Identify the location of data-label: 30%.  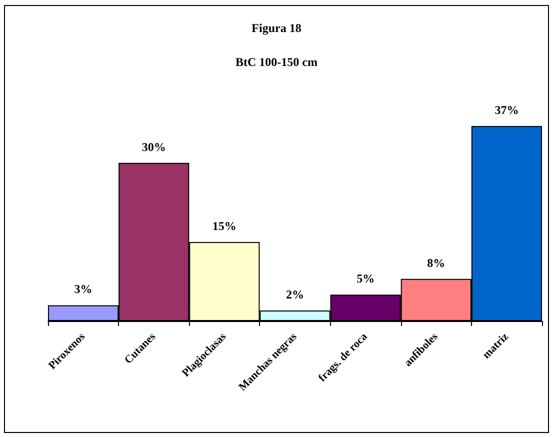
(154, 147).